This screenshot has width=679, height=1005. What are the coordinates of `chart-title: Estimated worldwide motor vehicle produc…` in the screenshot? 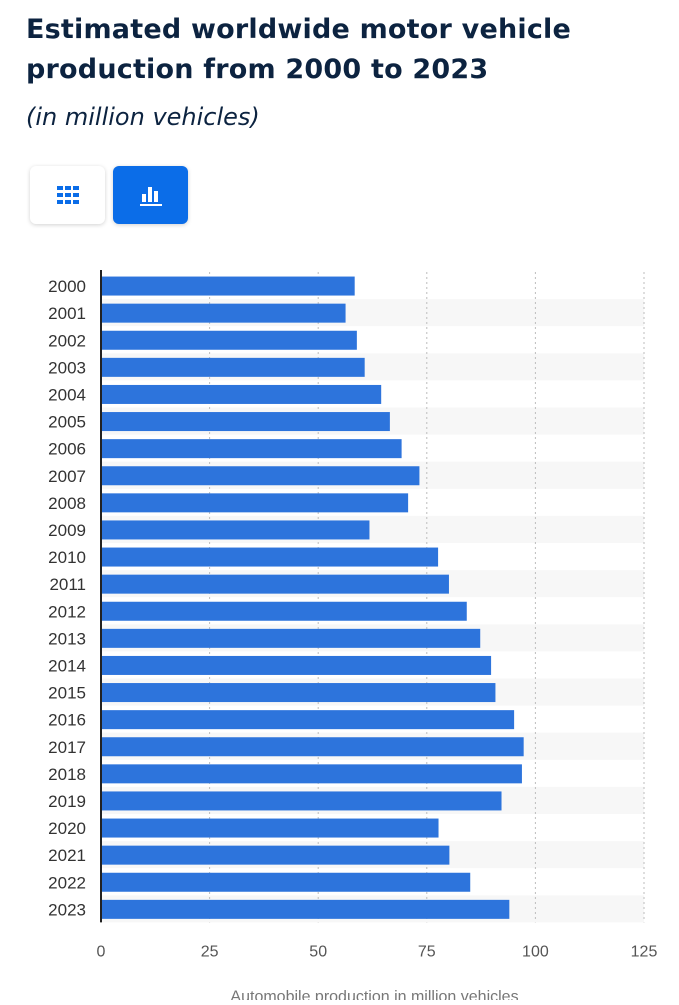 It's located at (341, 50).